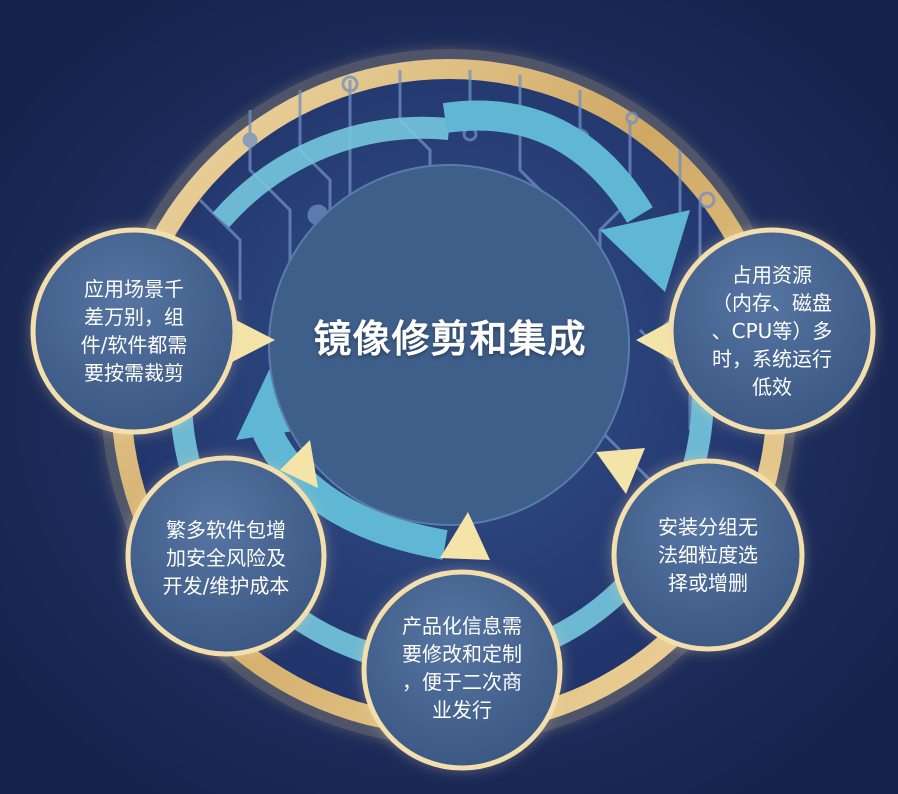 The height and width of the screenshot is (794, 898). I want to click on pointer-risk, so click(299, 464).